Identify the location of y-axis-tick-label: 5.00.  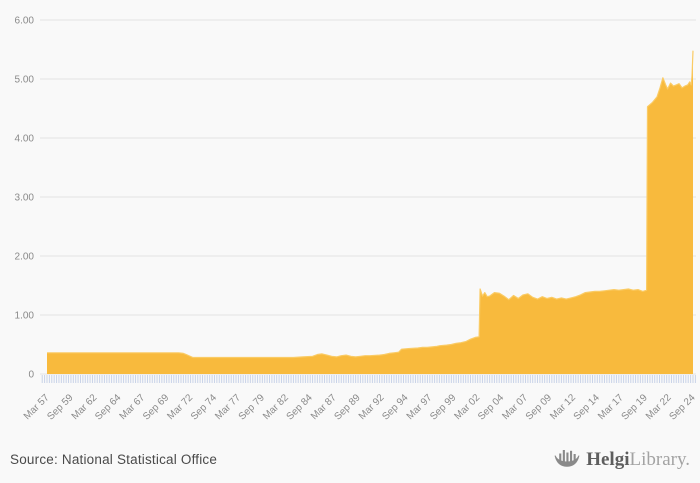
(25, 80).